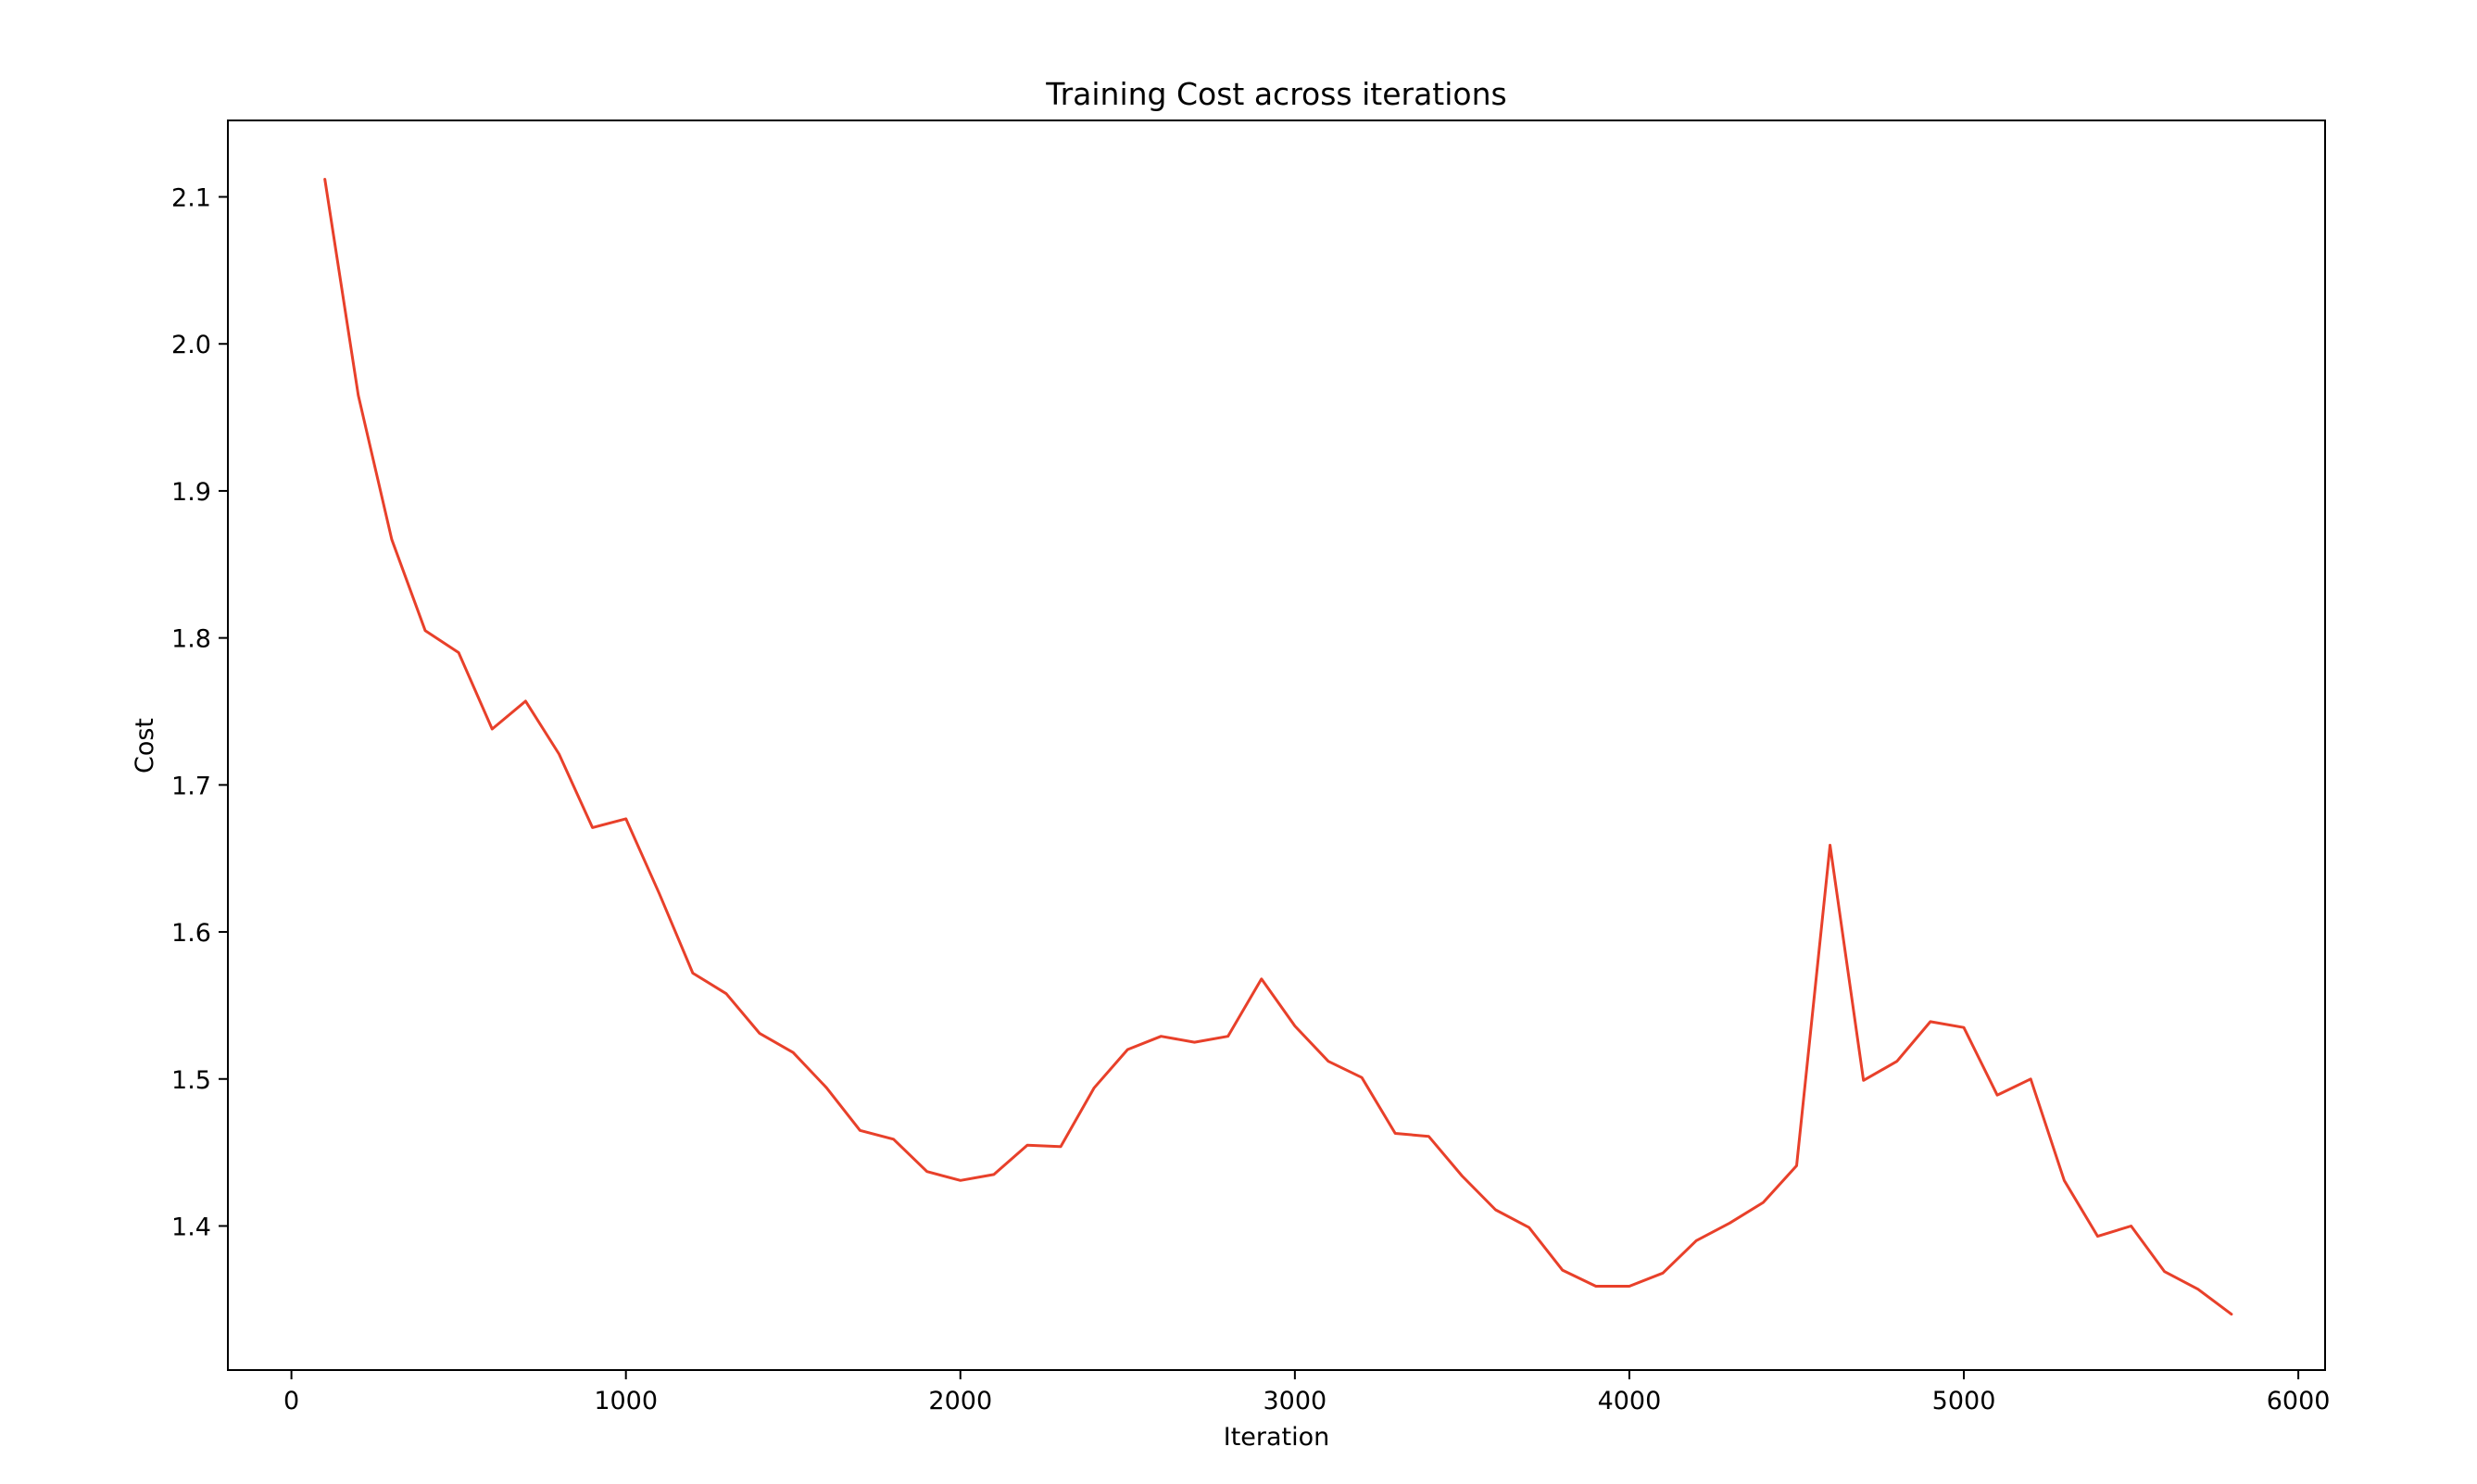  I want to click on x-tick-label: 4000, so click(1630, 1401).